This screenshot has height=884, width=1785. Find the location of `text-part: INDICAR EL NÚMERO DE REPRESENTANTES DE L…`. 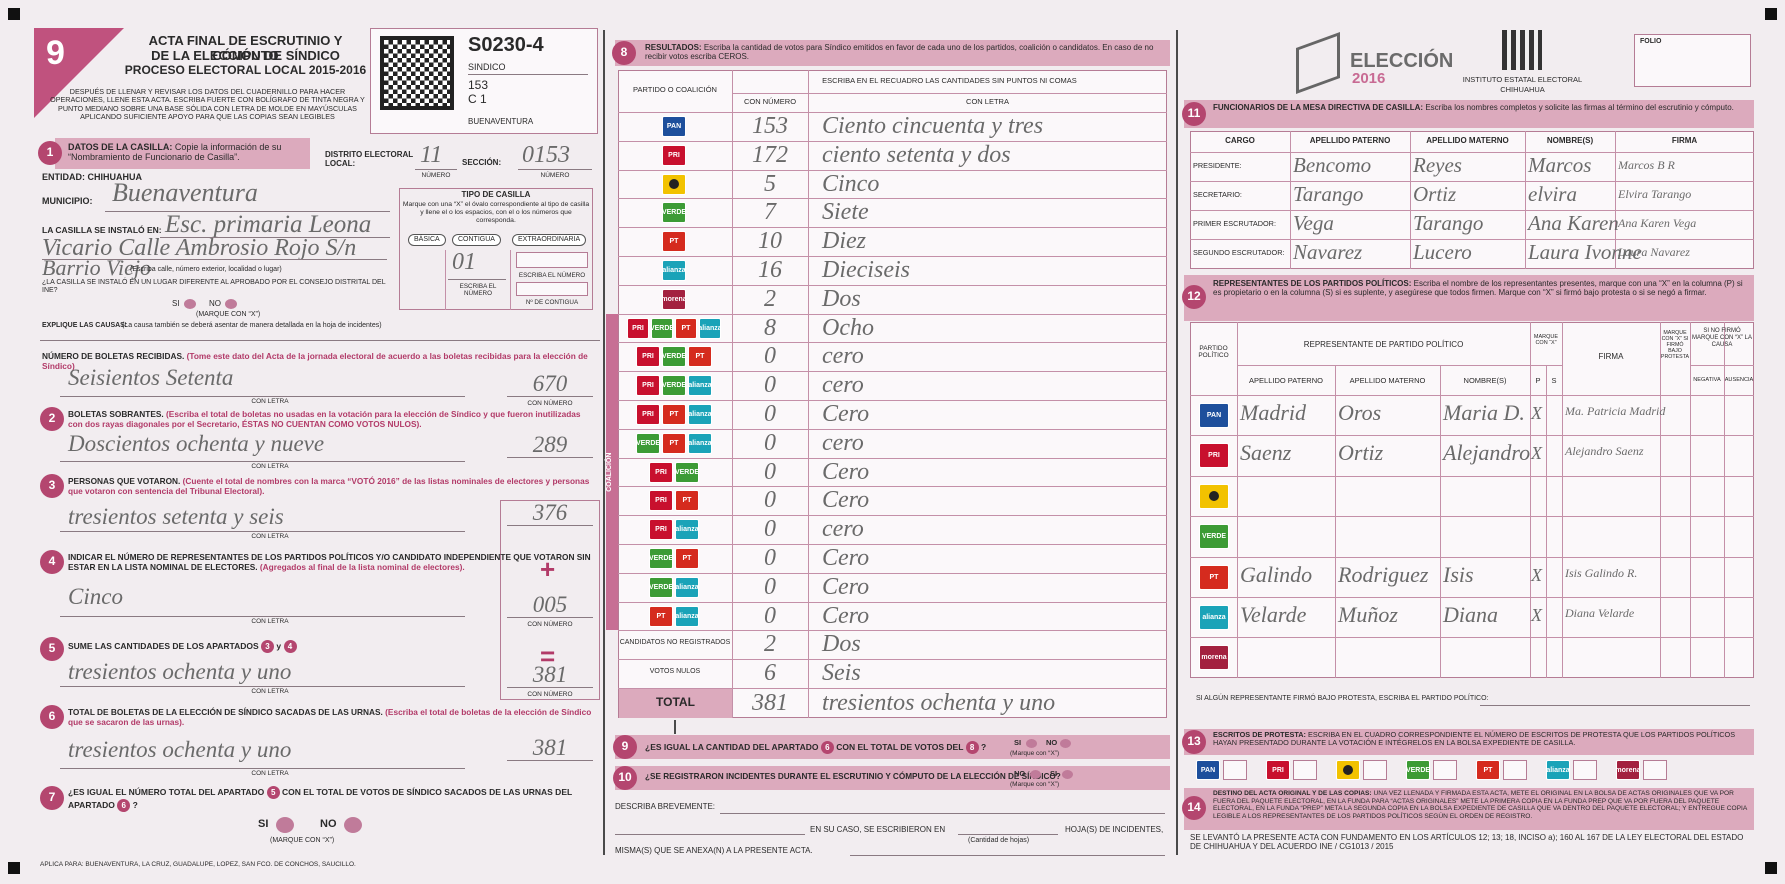

text-part: INDICAR EL NÚMERO DE REPRESENTANTES DE L… is located at coordinates (329, 562).